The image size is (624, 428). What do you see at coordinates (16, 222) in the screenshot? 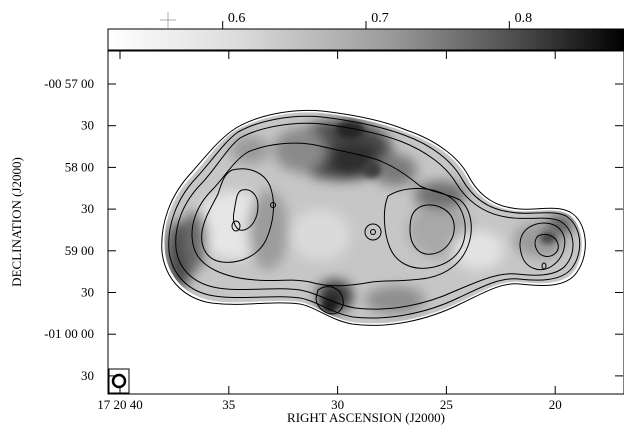
I see `y-axis-label: DECLINATION (J2000)` at bounding box center [16, 222].